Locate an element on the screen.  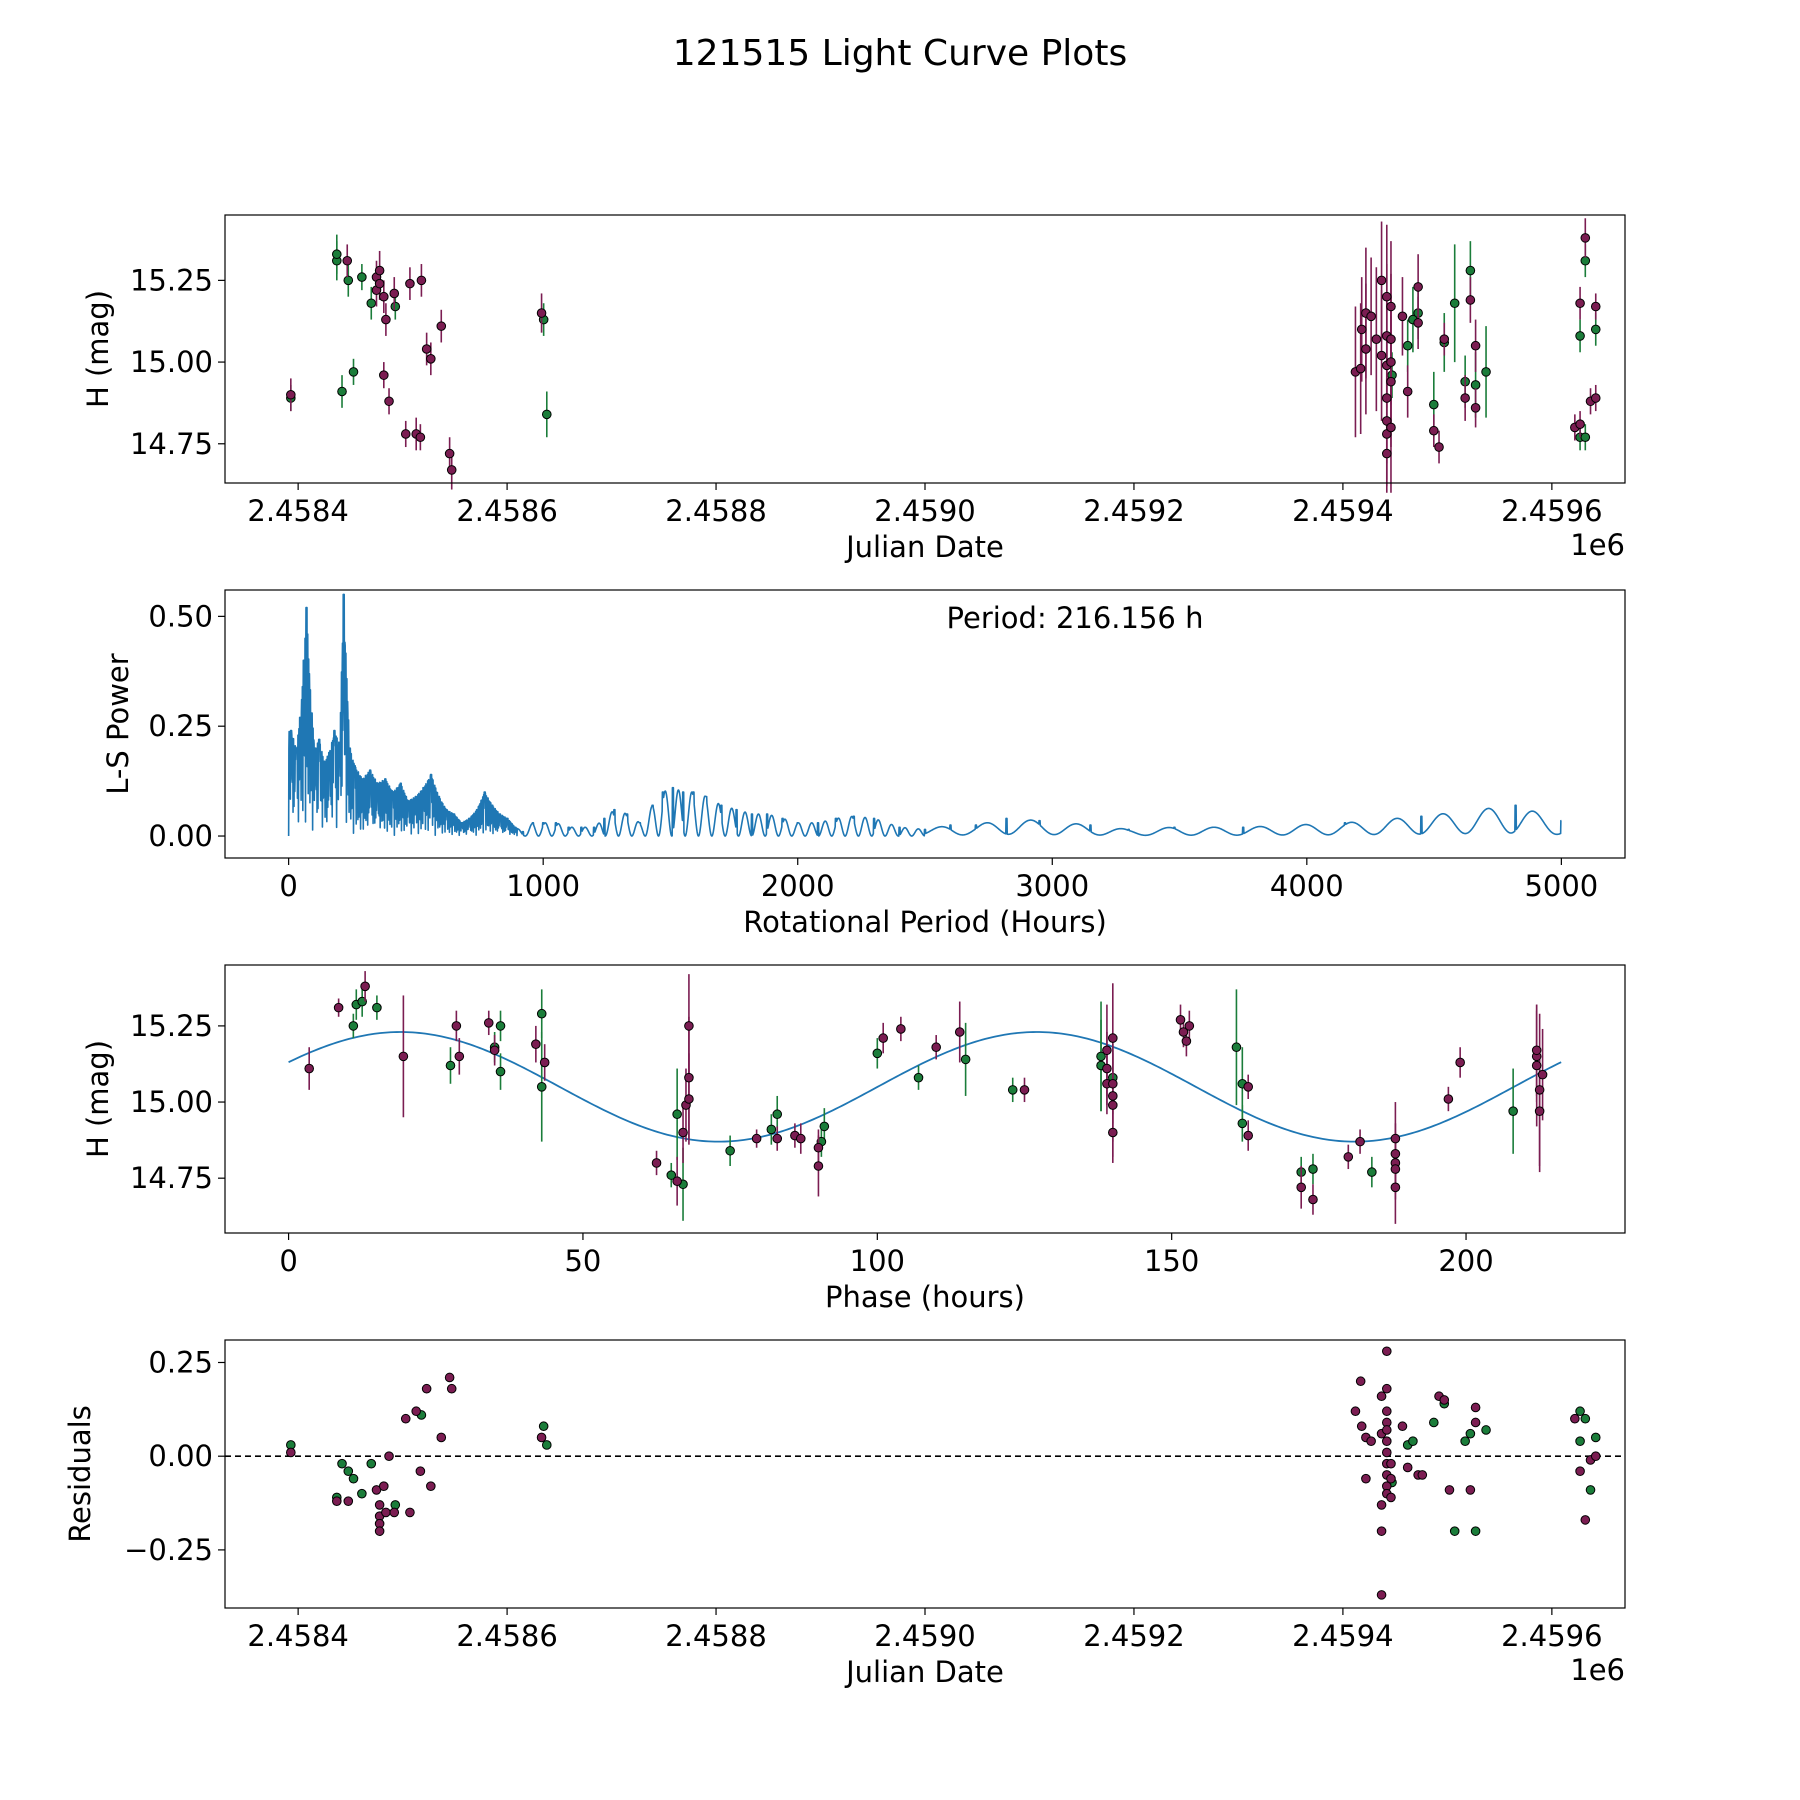
residuals-y-label: Residuals is located at coordinates (80, 1474).